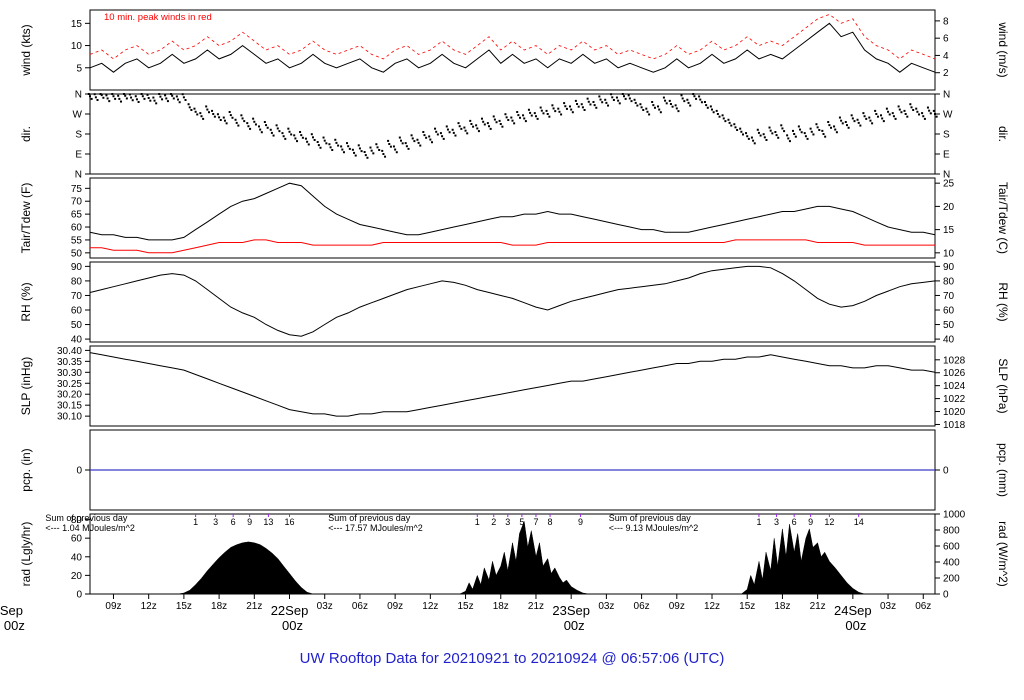 This screenshot has width=1024, height=700. What do you see at coordinates (949, 253) in the screenshot?
I see `ytick-label-right: 10` at bounding box center [949, 253].